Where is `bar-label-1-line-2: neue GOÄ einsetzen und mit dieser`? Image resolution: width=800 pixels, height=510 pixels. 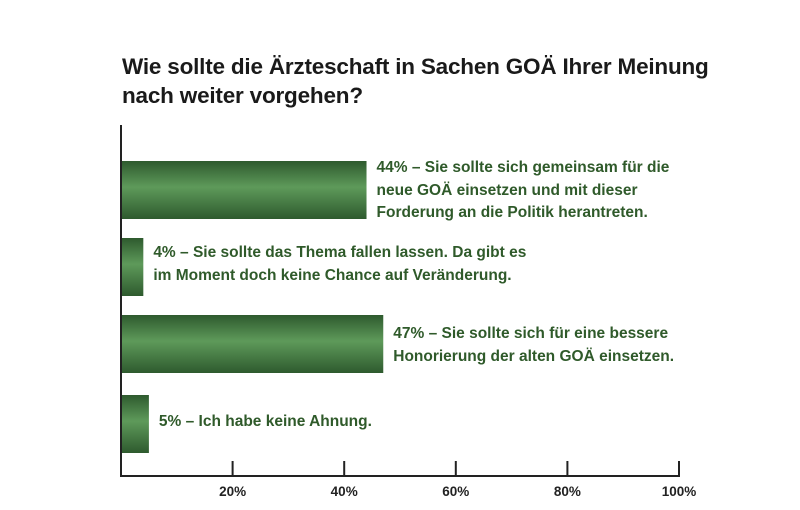 bar-label-1-line-2: neue GOÄ einsetzen und mit dieser is located at coordinates (507, 190).